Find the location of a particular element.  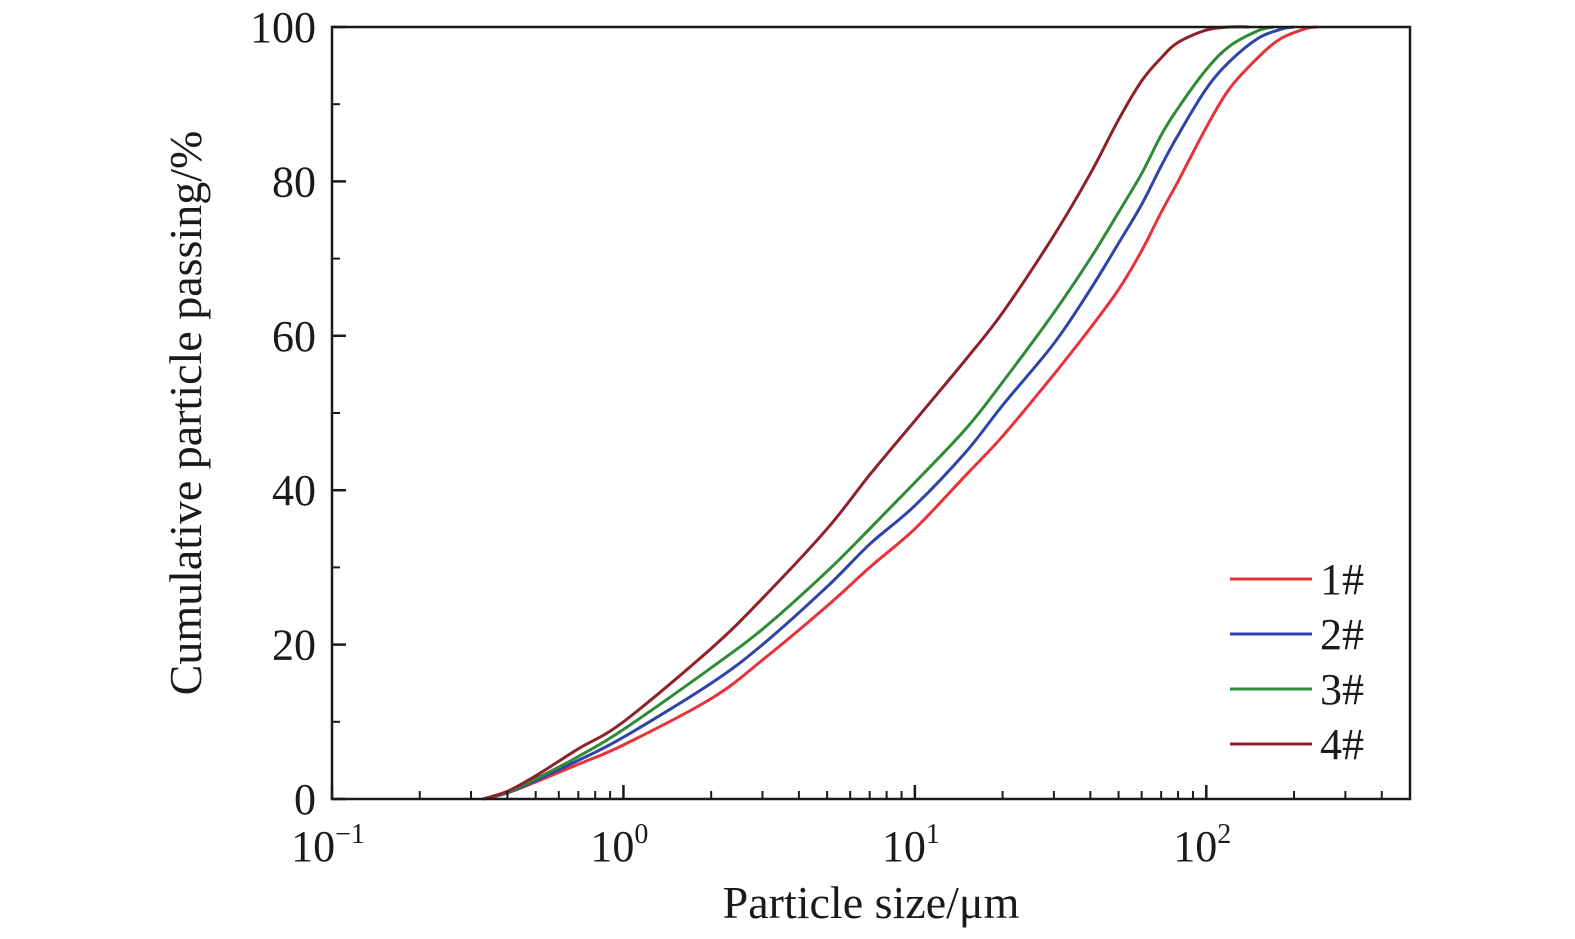

y-tick-label: 20 is located at coordinates (294, 645).